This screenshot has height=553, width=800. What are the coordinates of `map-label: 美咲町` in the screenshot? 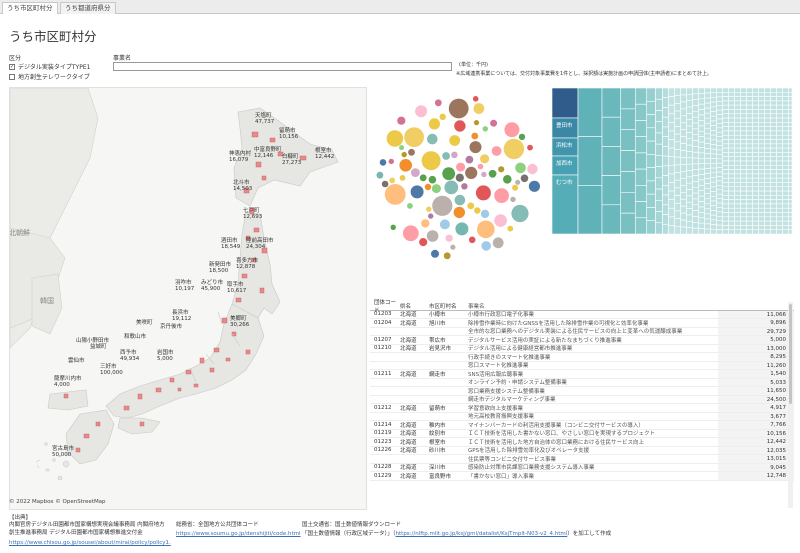 It's located at (144, 323).